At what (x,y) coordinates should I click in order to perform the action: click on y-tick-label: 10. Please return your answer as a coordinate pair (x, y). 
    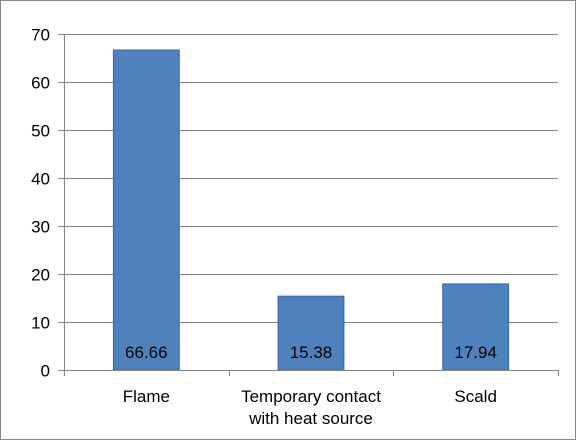
    Looking at the image, I should click on (40, 323).